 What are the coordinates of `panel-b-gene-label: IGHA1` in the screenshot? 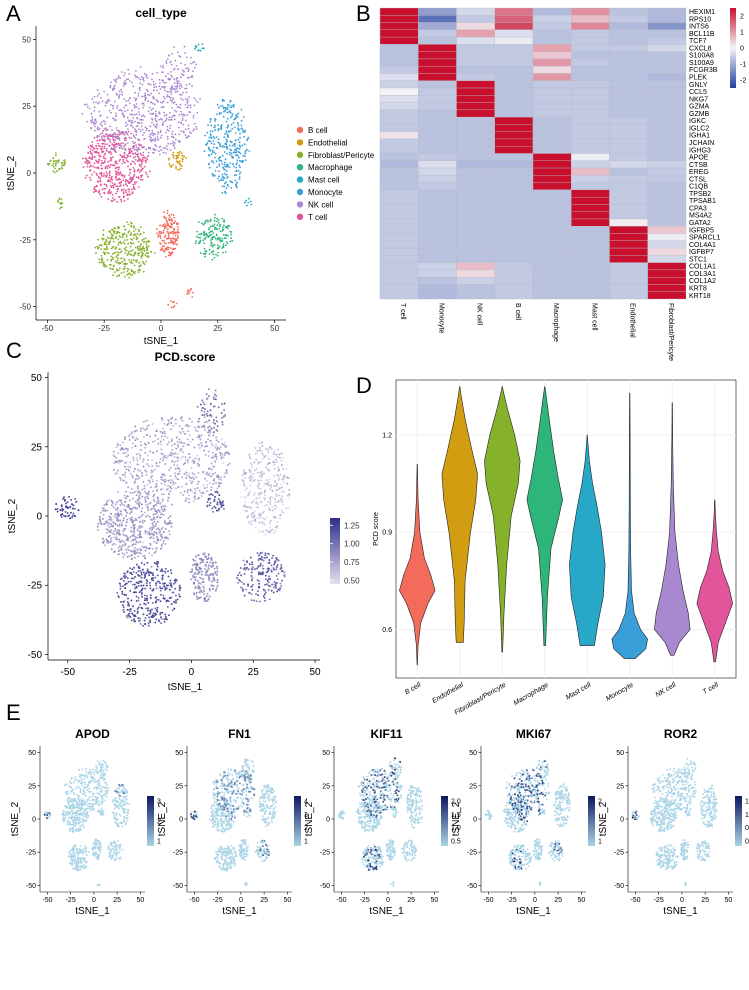 It's located at (699, 136).